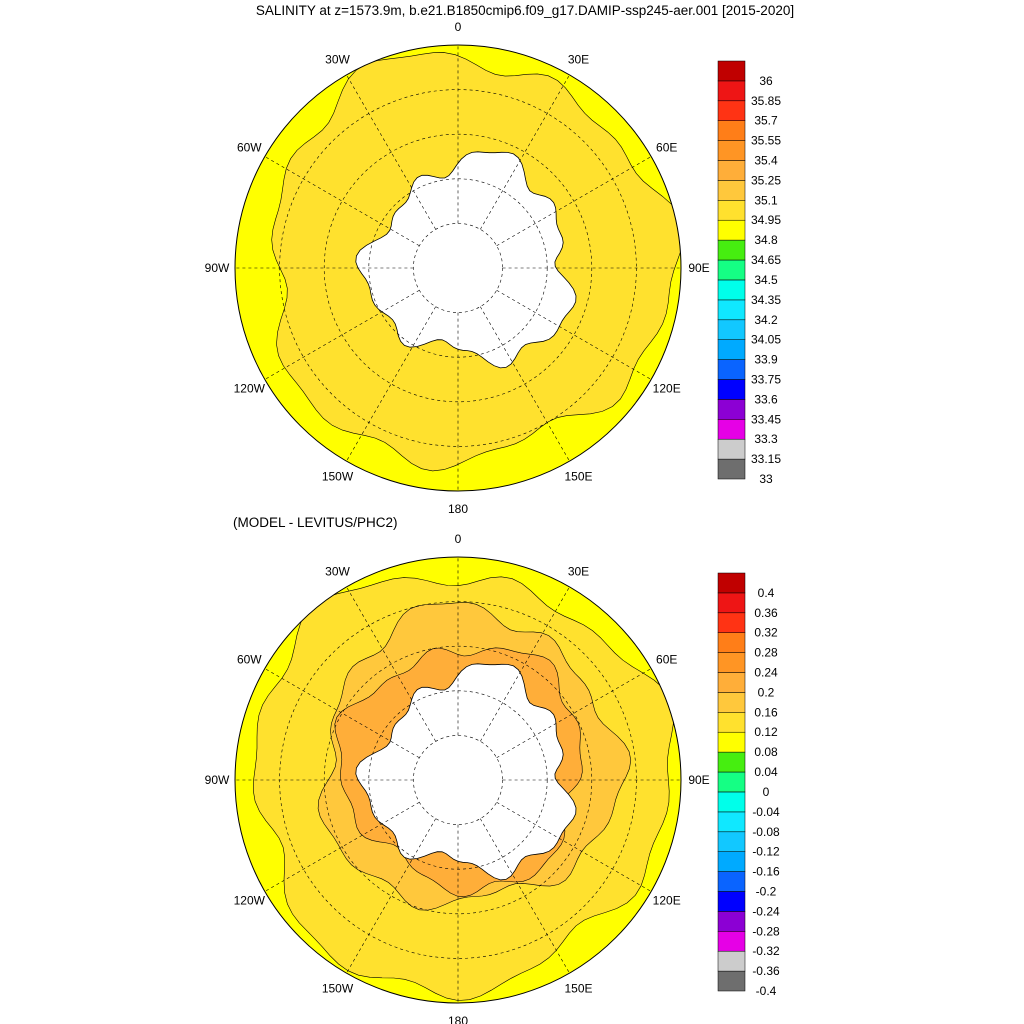 The width and height of the screenshot is (1024, 1024). What do you see at coordinates (766, 971) in the screenshot?
I see `colorbar-tick-label: -0.36` at bounding box center [766, 971].